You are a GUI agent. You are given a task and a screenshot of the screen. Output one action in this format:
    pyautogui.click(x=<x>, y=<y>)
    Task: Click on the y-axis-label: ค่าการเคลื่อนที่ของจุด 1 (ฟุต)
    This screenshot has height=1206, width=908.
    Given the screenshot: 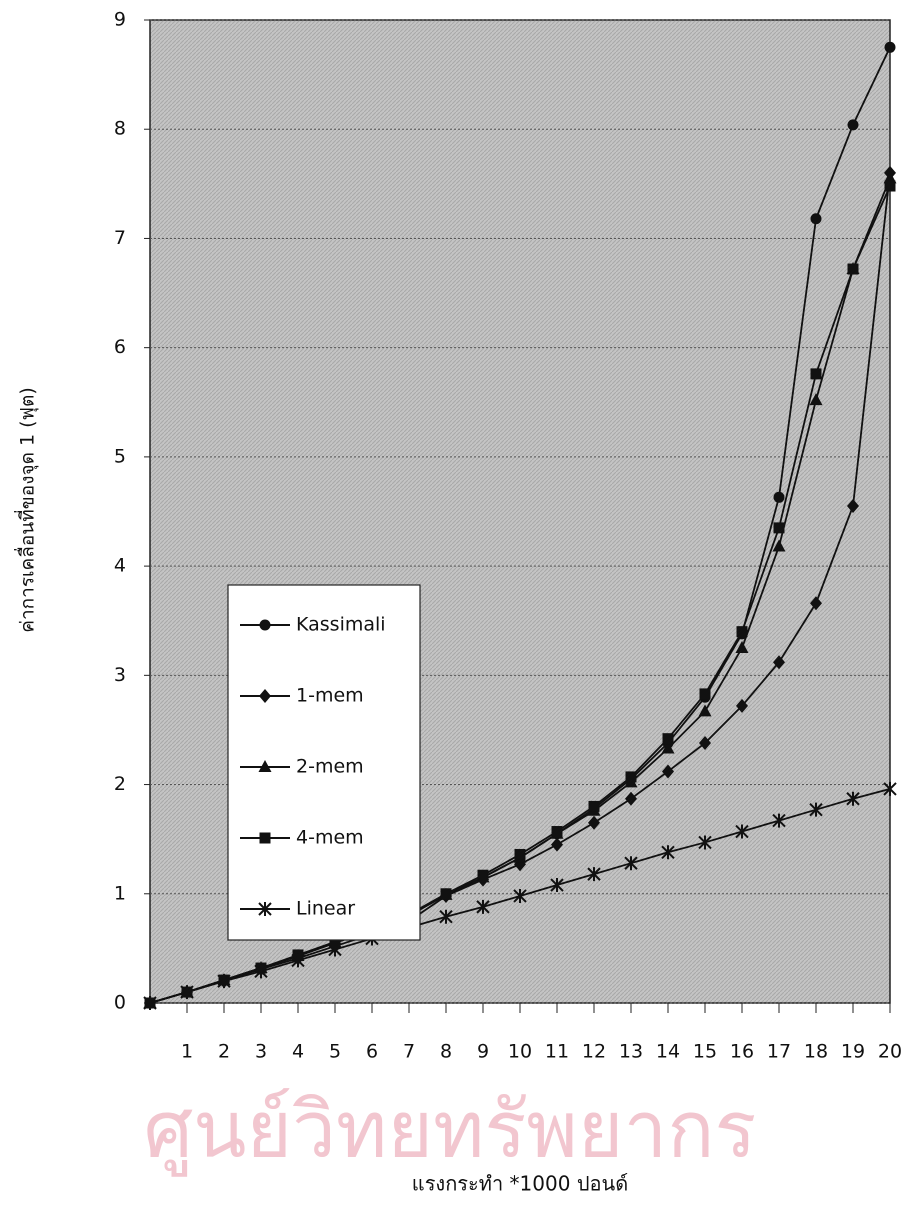 What is the action you would take?
    pyautogui.click(x=27, y=509)
    